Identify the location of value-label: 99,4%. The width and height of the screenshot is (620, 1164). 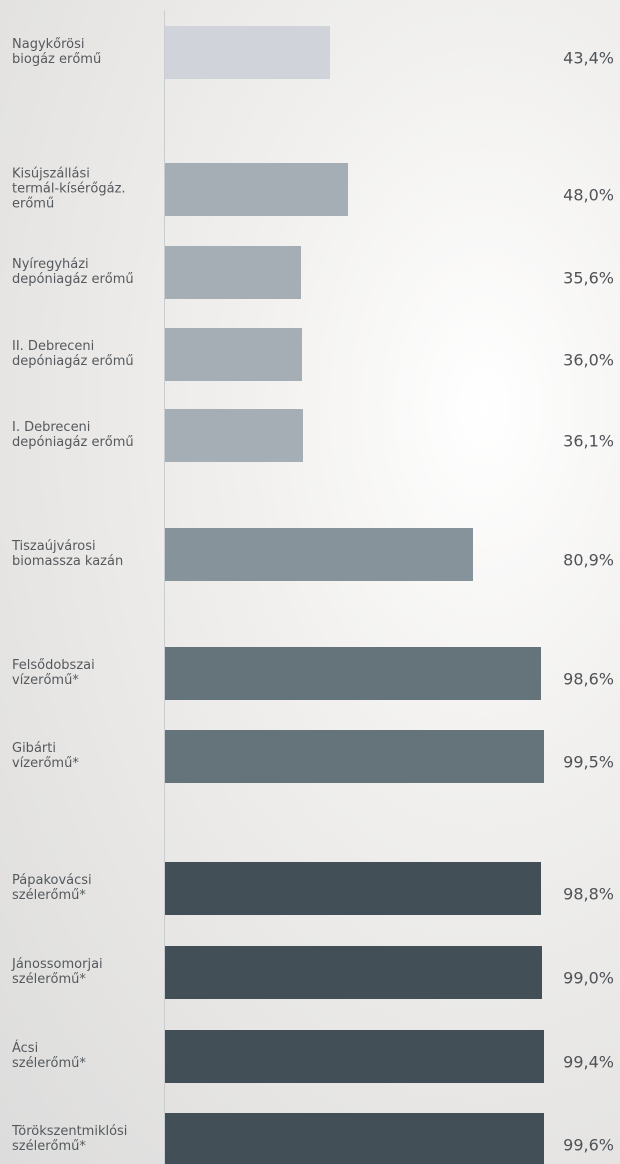
(588, 1062).